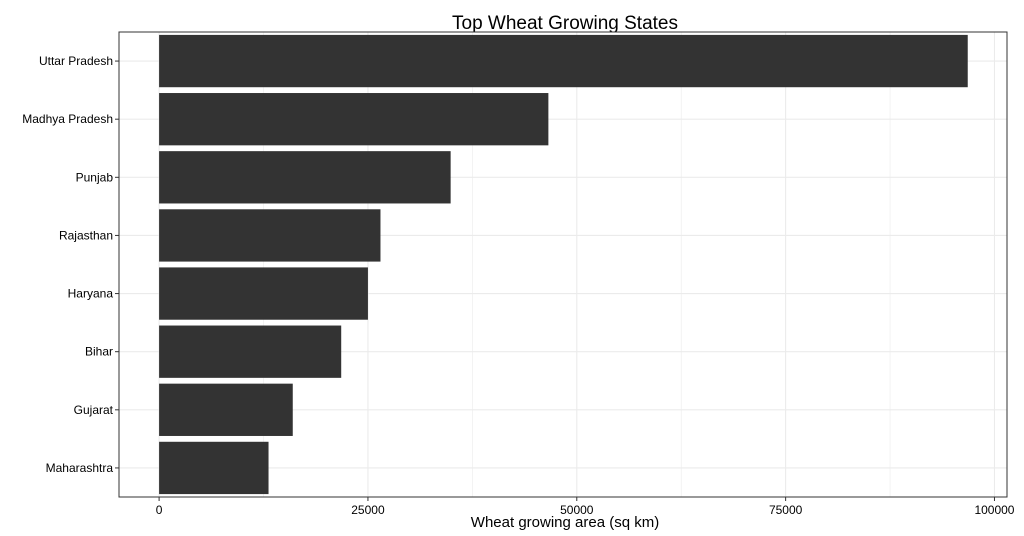  Describe the element at coordinates (368, 510) in the screenshot. I see `x-tick-label: 25000` at that location.